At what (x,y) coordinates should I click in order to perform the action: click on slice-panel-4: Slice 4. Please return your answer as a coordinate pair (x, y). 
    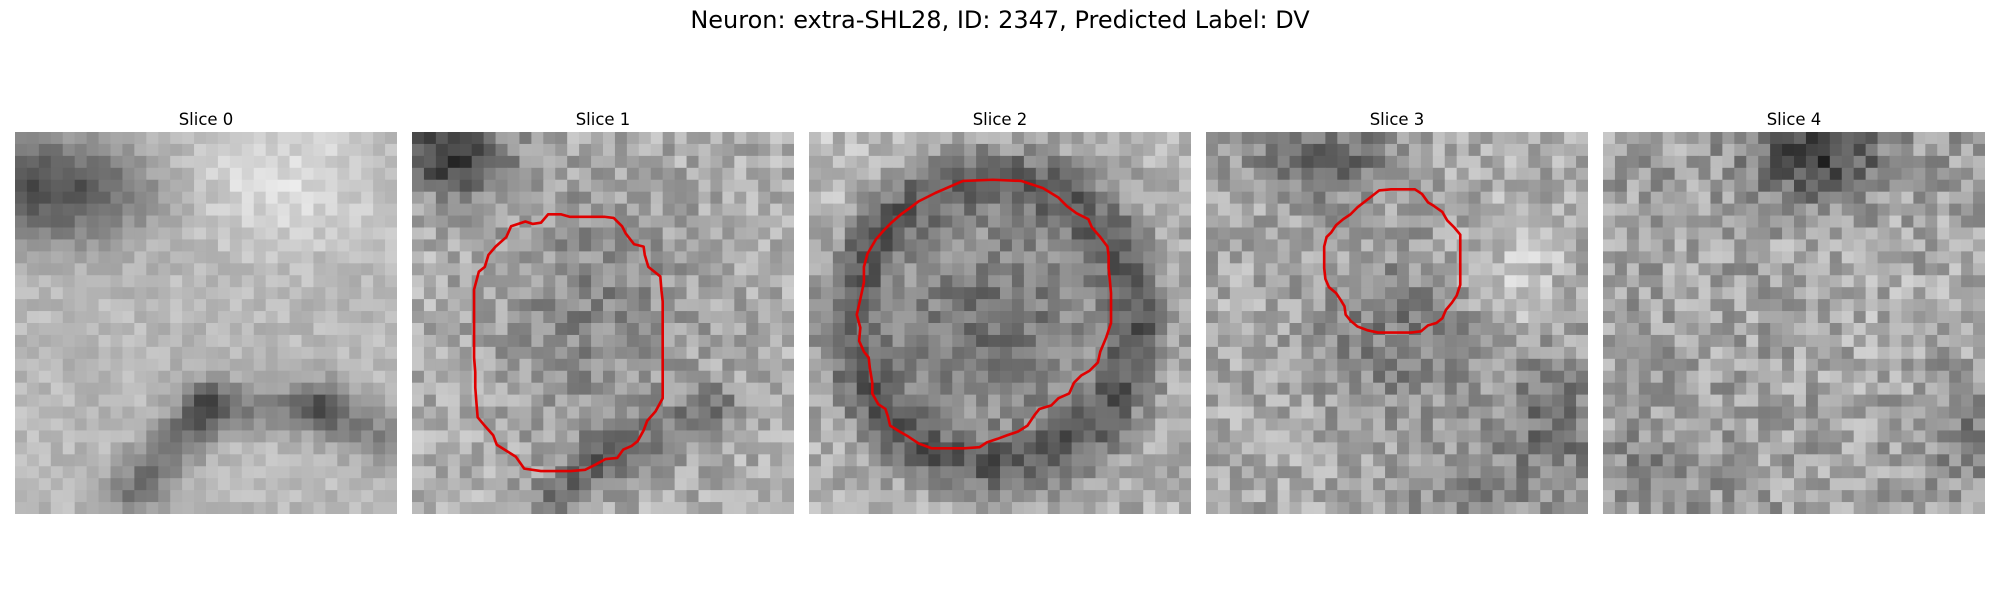
    Looking at the image, I should click on (1794, 311).